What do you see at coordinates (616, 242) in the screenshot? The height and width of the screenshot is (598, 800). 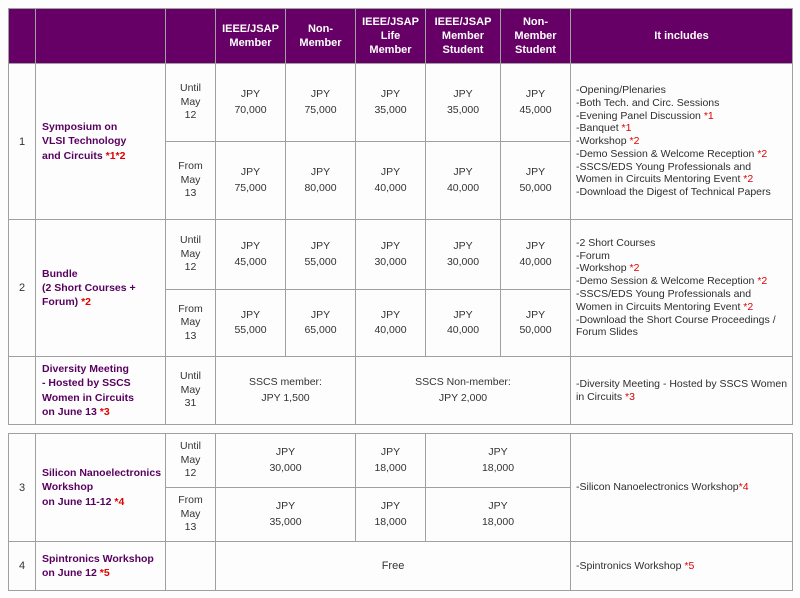 I see `includes-text: -2 Short Courses` at bounding box center [616, 242].